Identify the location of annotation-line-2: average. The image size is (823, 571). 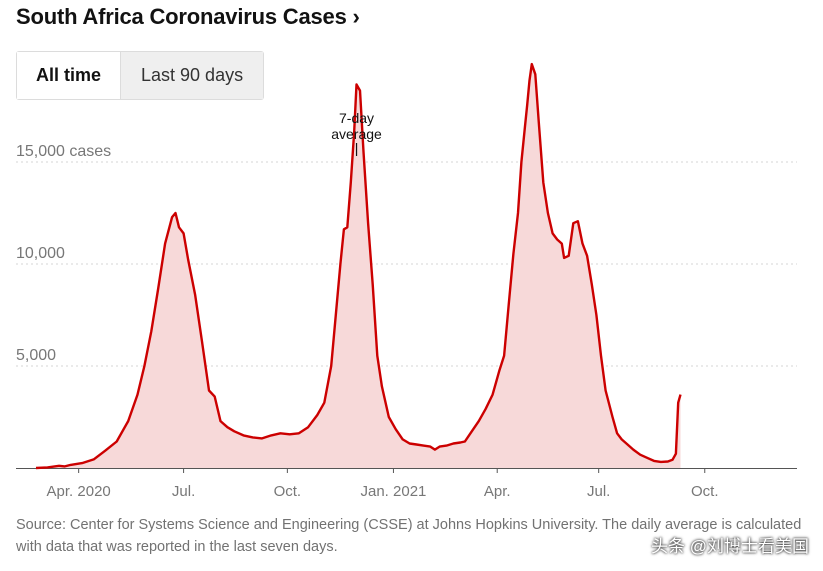
(356, 134).